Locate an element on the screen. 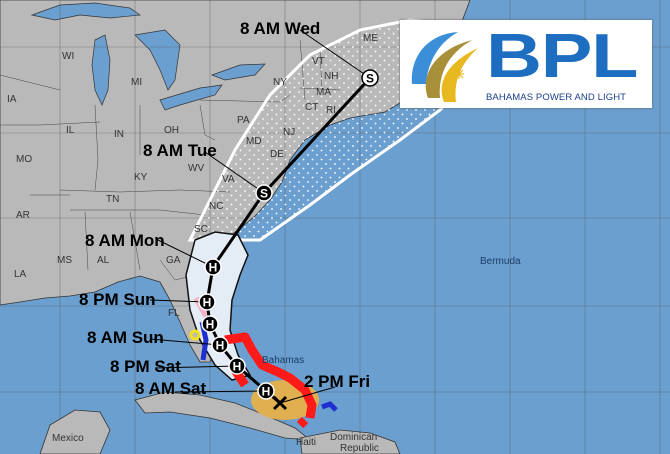 Image resolution: width=670 pixels, height=454 pixels. state-label-oh: OH is located at coordinates (171, 130).